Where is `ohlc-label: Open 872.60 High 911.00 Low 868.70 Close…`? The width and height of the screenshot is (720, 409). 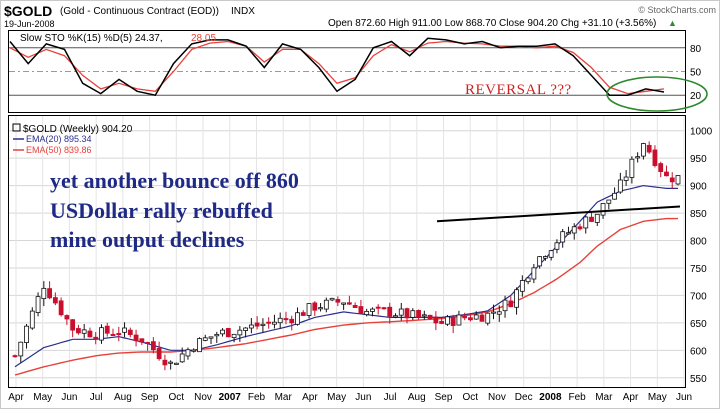 ohlc-label: Open 872.60 High 911.00 Low 868.70 Close… is located at coordinates (492, 23).